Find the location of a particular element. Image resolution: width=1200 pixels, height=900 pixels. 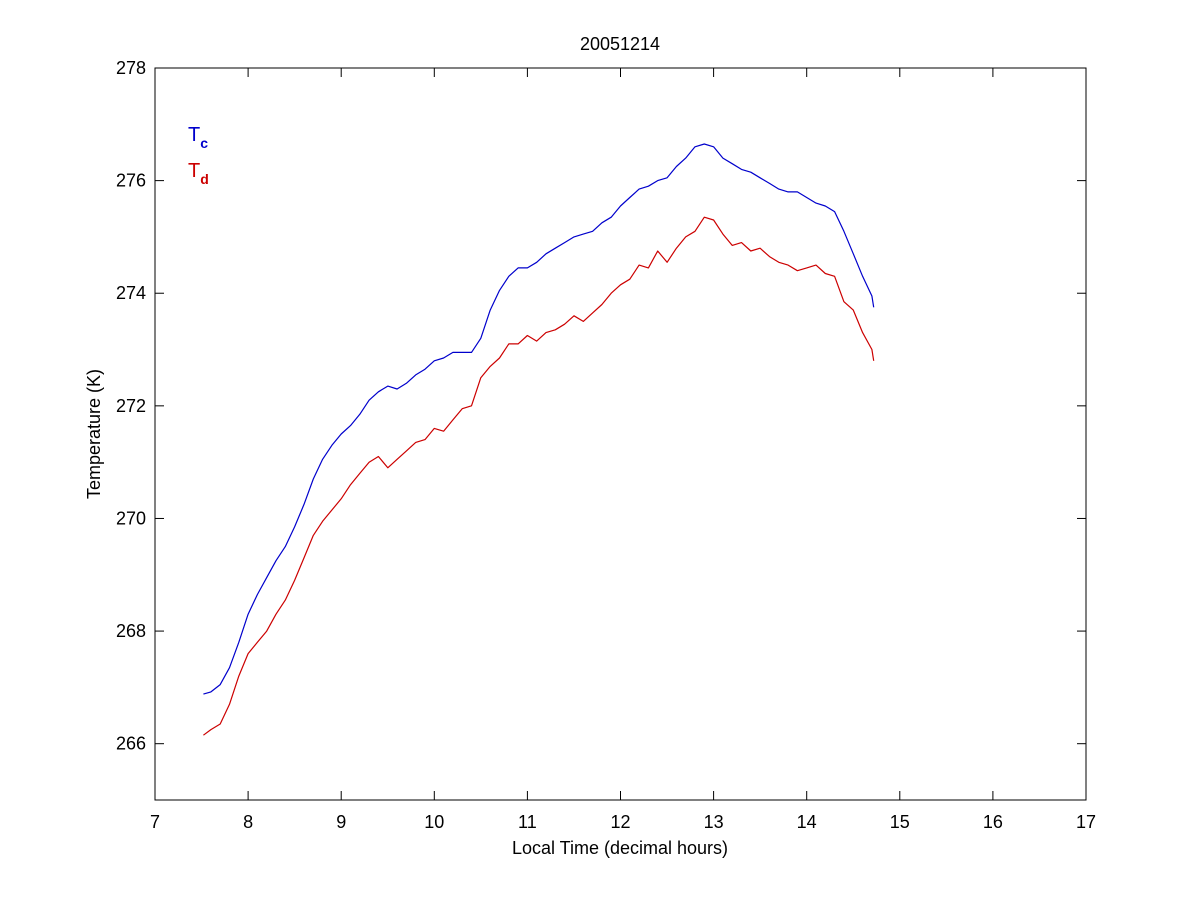

x-tick-label: 13 is located at coordinates (714, 822).